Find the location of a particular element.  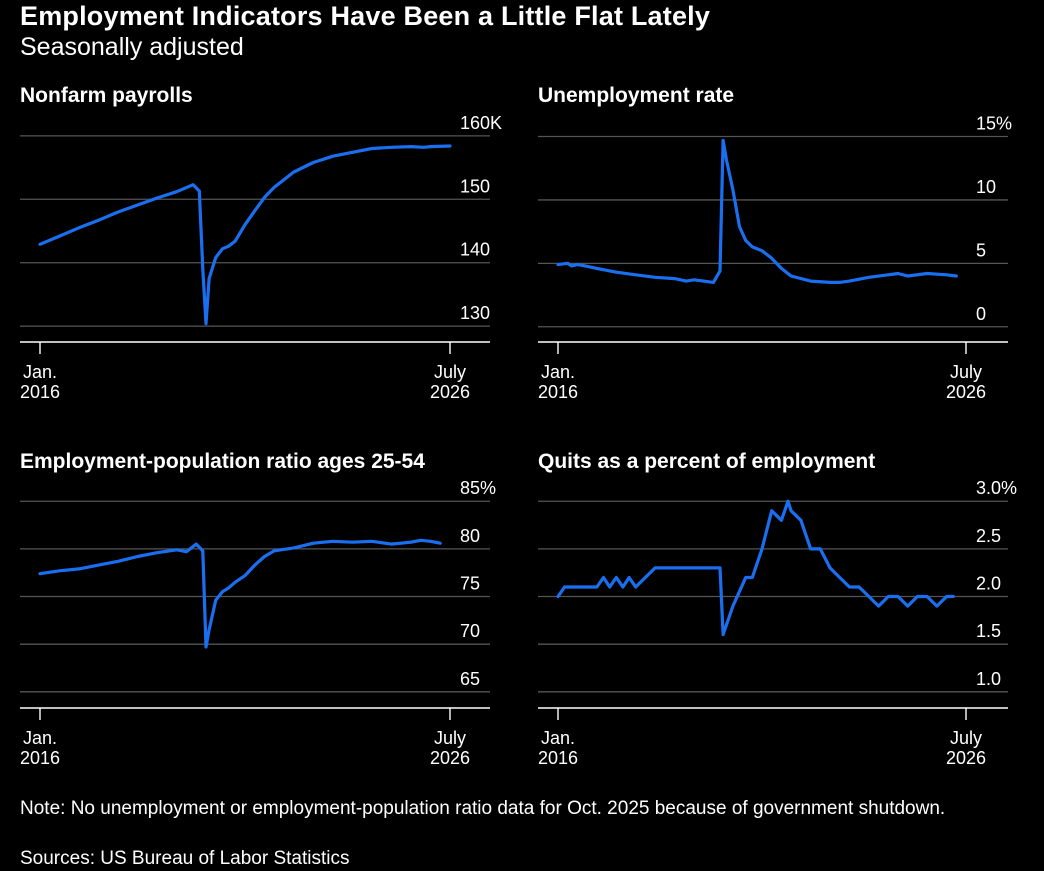

panel-title-quits: Quits as a percent of employment is located at coordinates (706, 461).